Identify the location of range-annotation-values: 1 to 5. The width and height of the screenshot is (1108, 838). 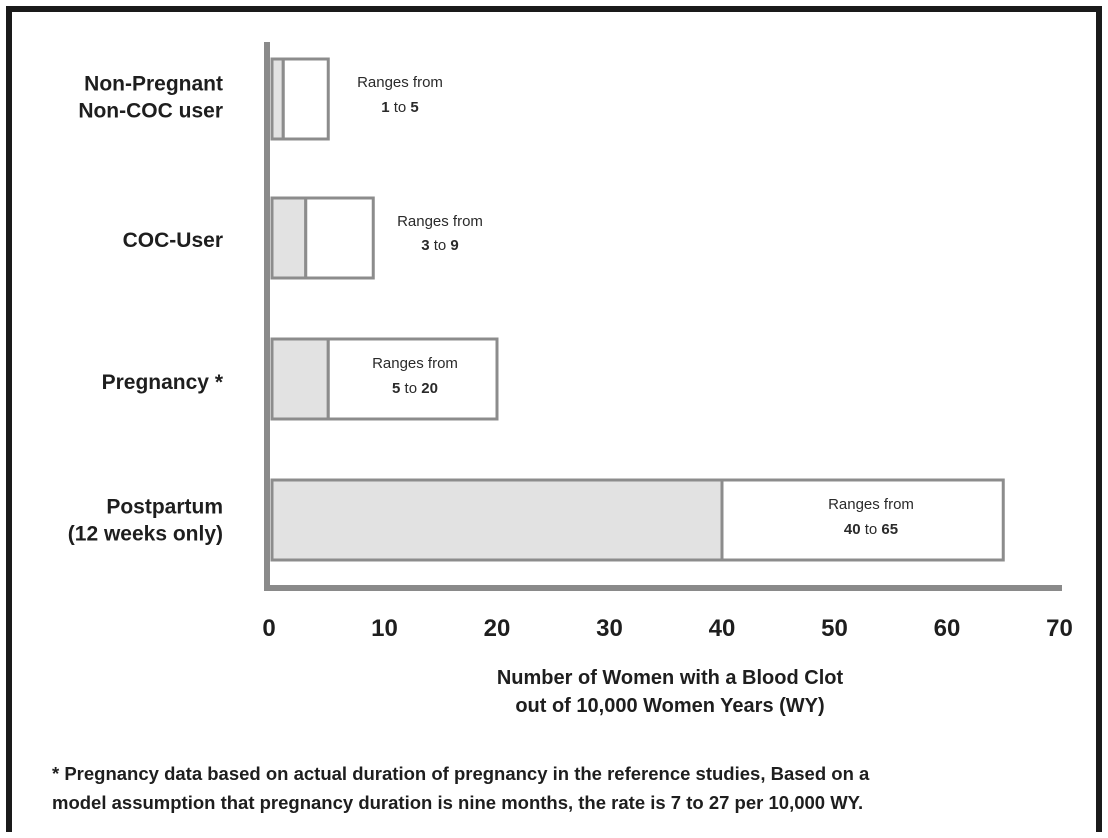
(400, 107).